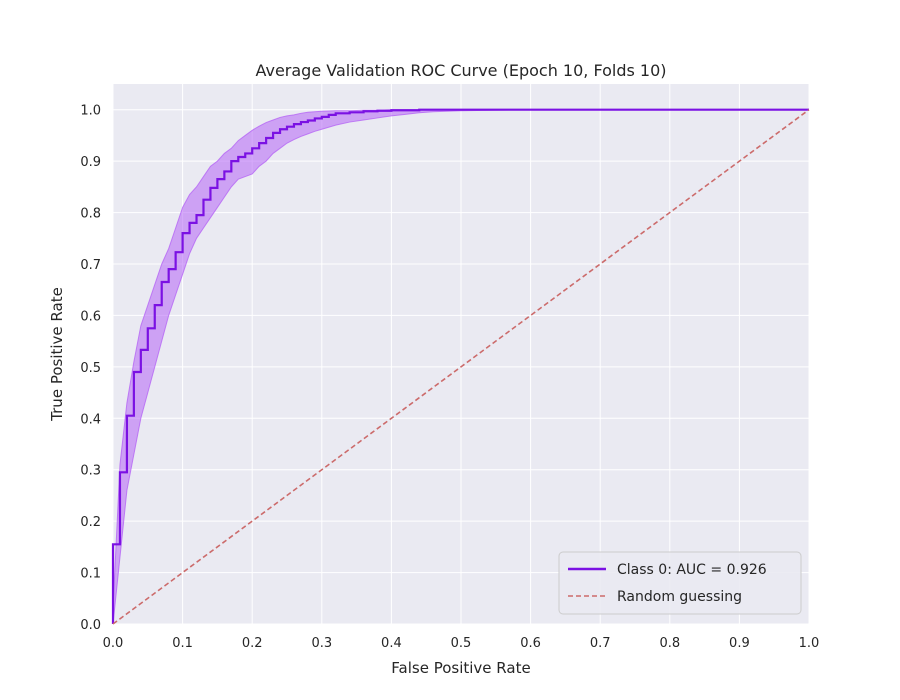 The height and width of the screenshot is (700, 900). Describe the element at coordinates (182, 643) in the screenshot. I see `x-tick-label: 0.1` at that location.